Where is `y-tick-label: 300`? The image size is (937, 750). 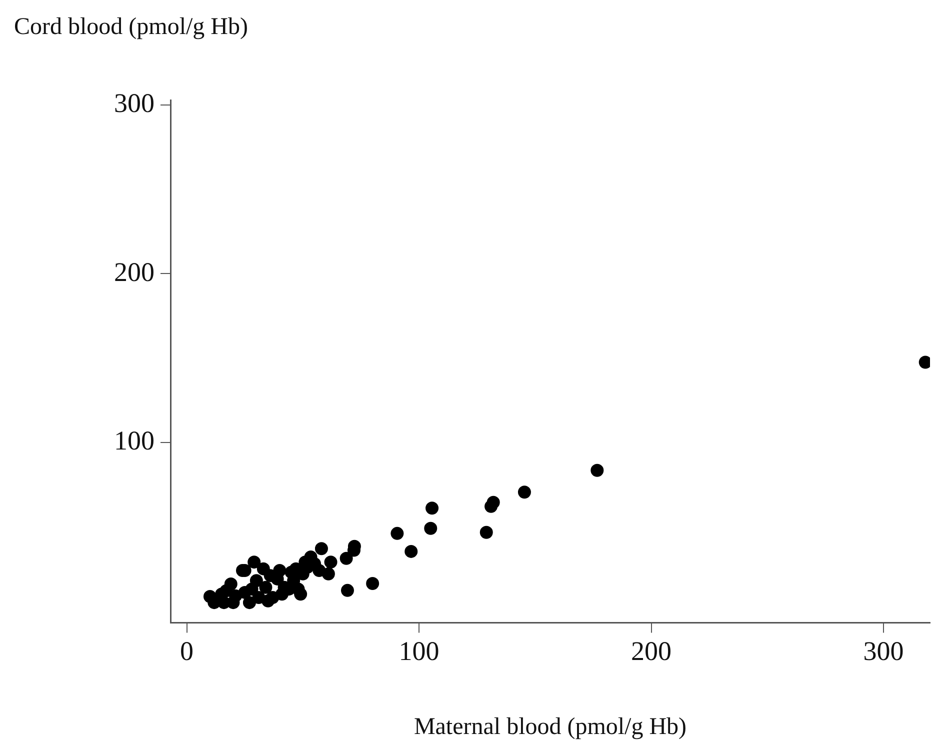 y-tick-label: 300 is located at coordinates (134, 103).